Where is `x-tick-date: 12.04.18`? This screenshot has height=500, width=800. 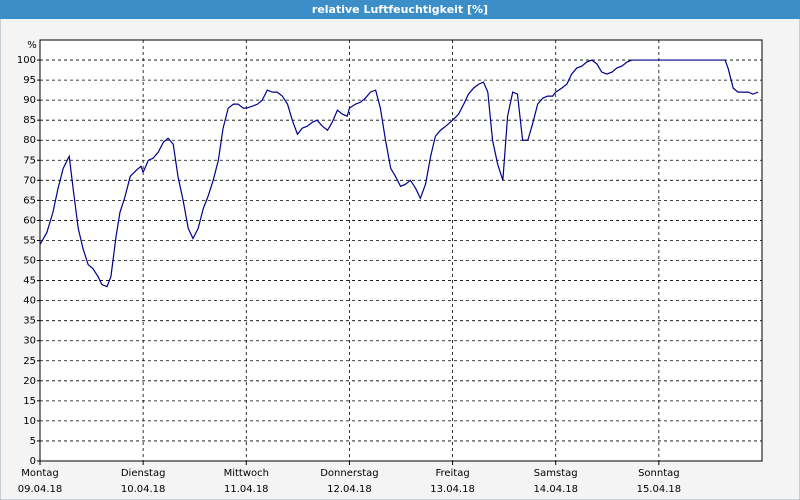
x-tick-date: 12.04.18 is located at coordinates (349, 489).